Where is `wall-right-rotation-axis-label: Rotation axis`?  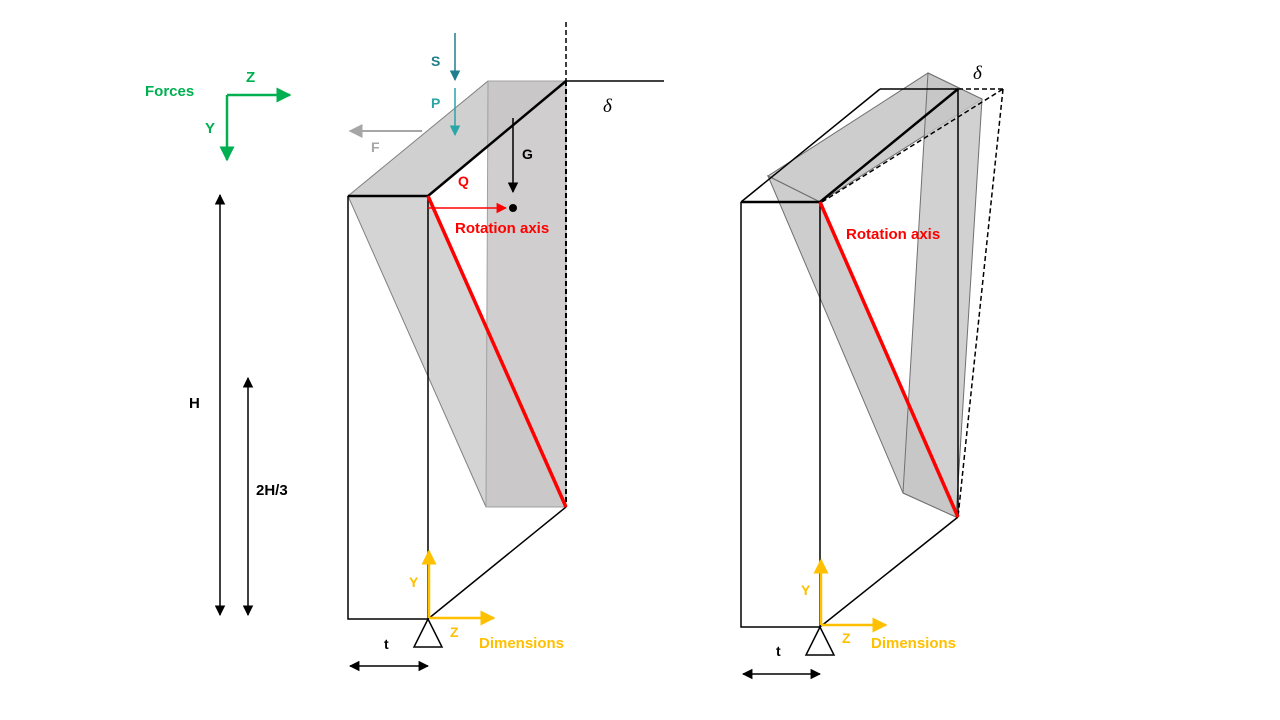
wall-right-rotation-axis-label: Rotation axis is located at coordinates (893, 234).